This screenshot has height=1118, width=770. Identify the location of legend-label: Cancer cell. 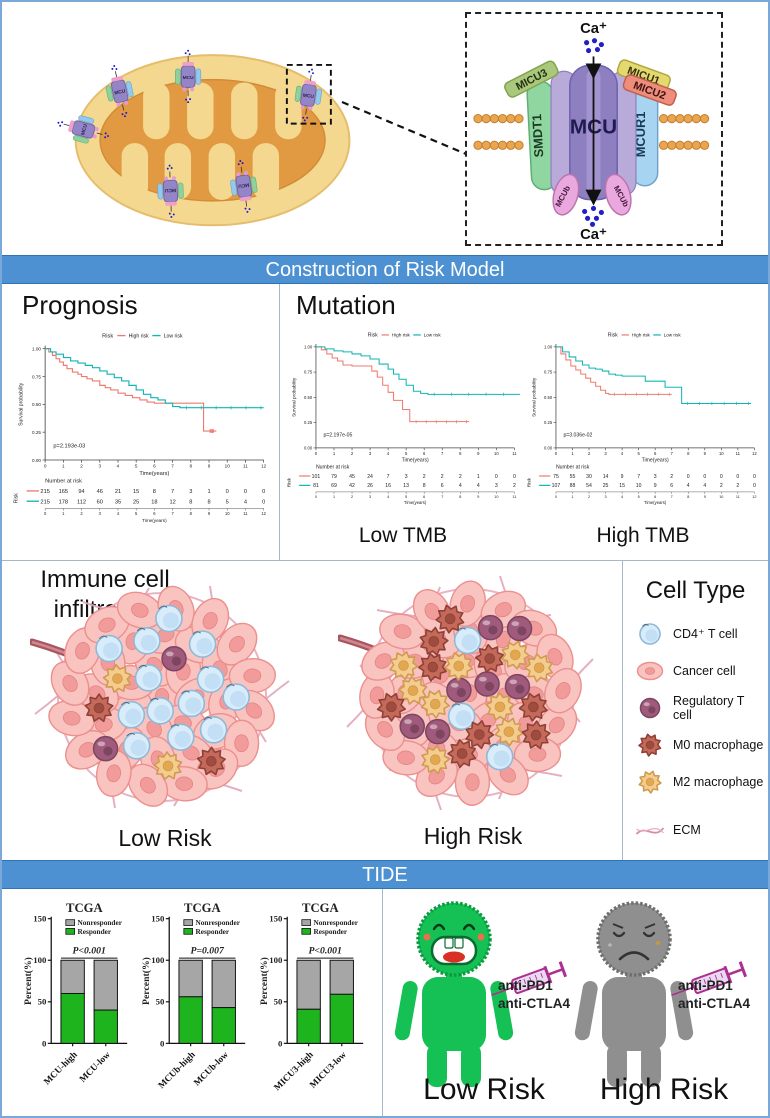
(704, 670).